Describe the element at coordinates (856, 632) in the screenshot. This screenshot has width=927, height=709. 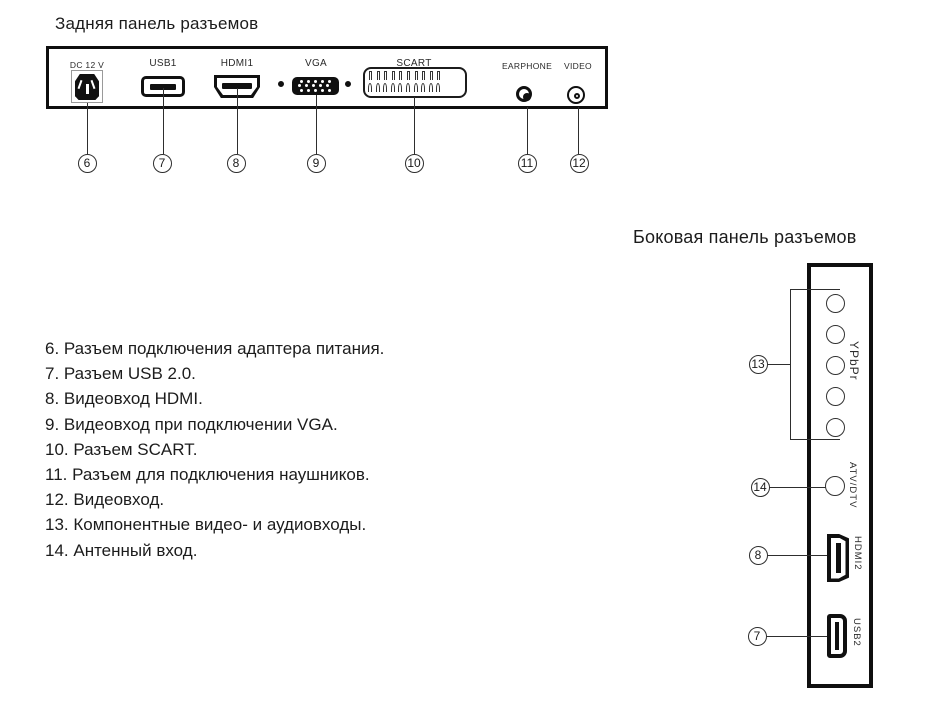
I see `usb2-label: USB2` at that location.